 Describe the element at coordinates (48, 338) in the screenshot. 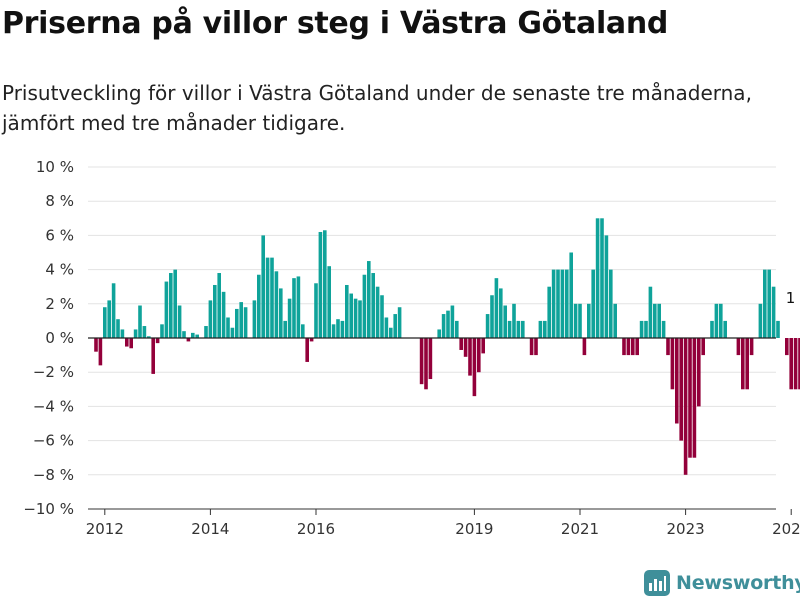

I see `y-axis-labels: 10 % 8 % 6 % 4 % 2 % 0 % −2 % −4 % −6 % −8 % −10 %` at that location.